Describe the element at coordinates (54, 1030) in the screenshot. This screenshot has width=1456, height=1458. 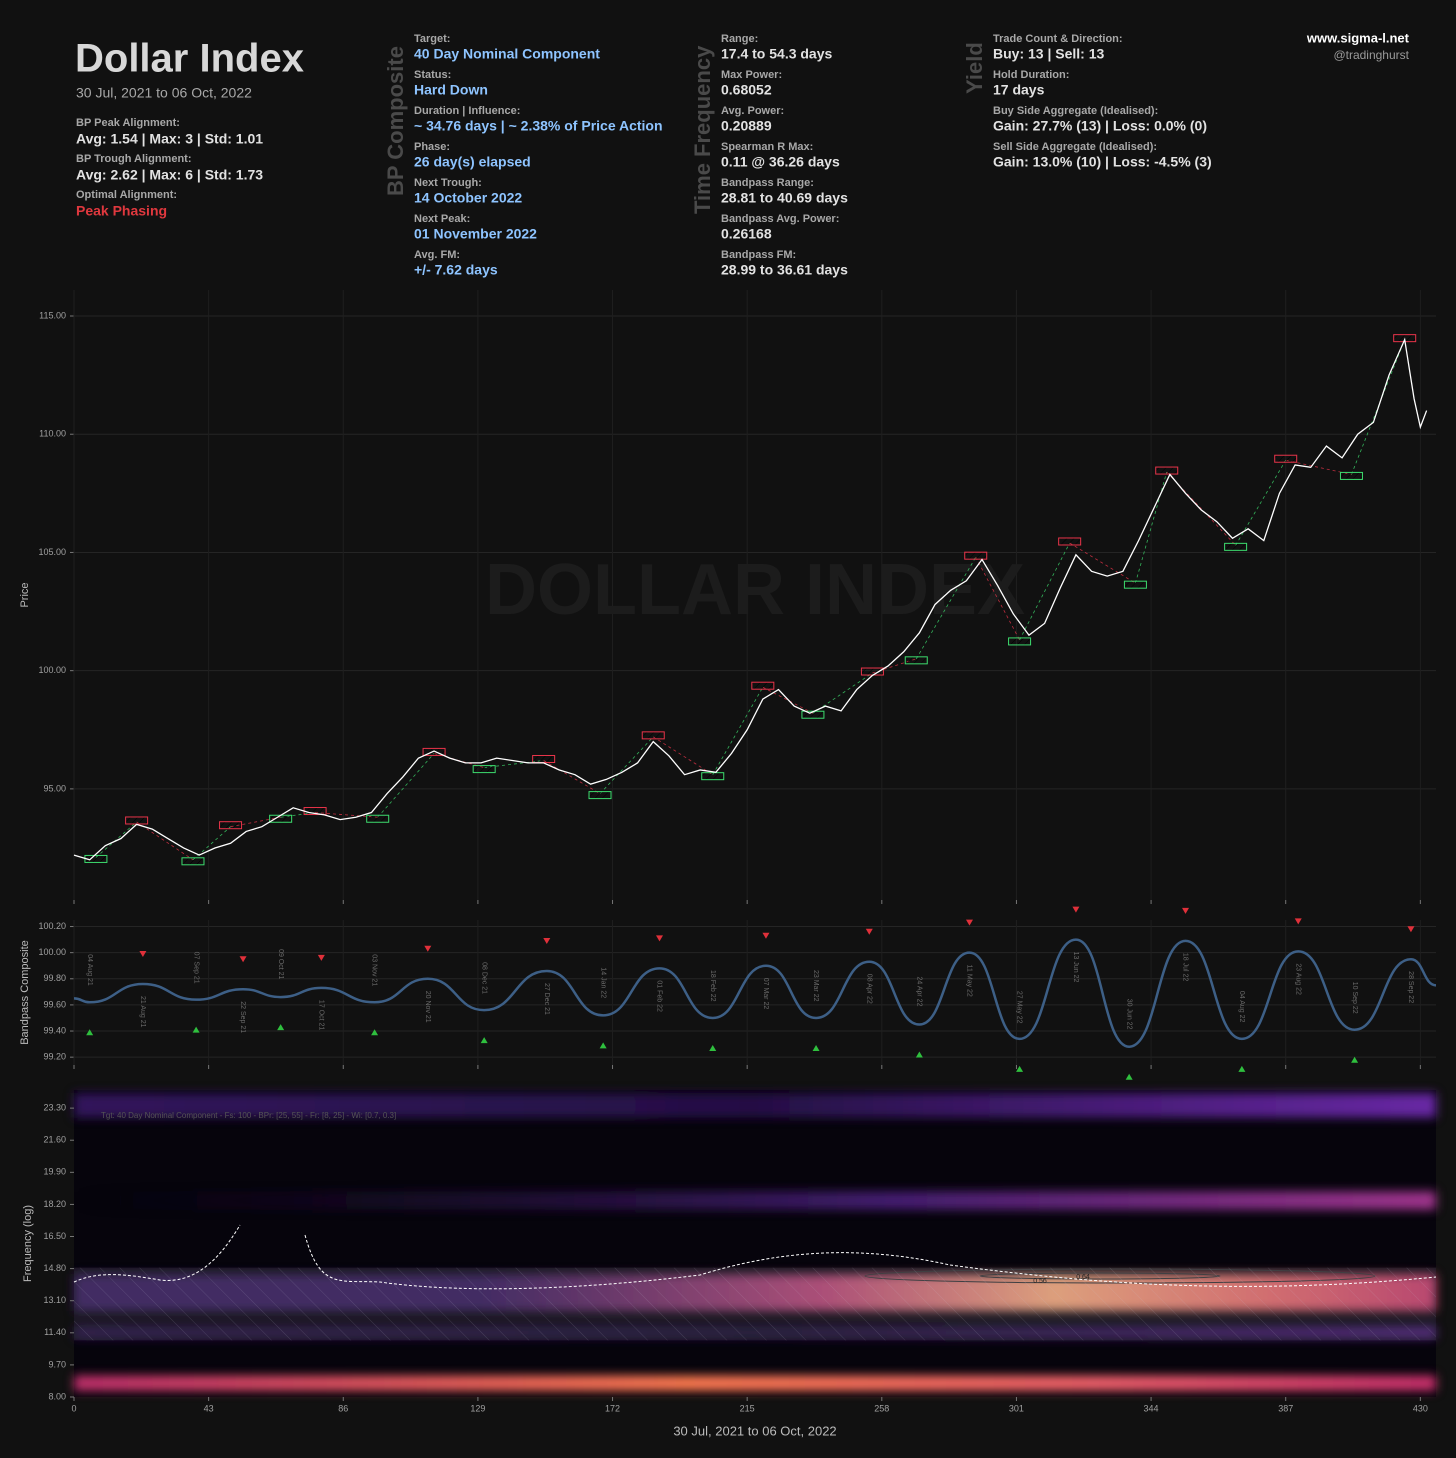
I see `y-tick-label: 99.40` at that location.